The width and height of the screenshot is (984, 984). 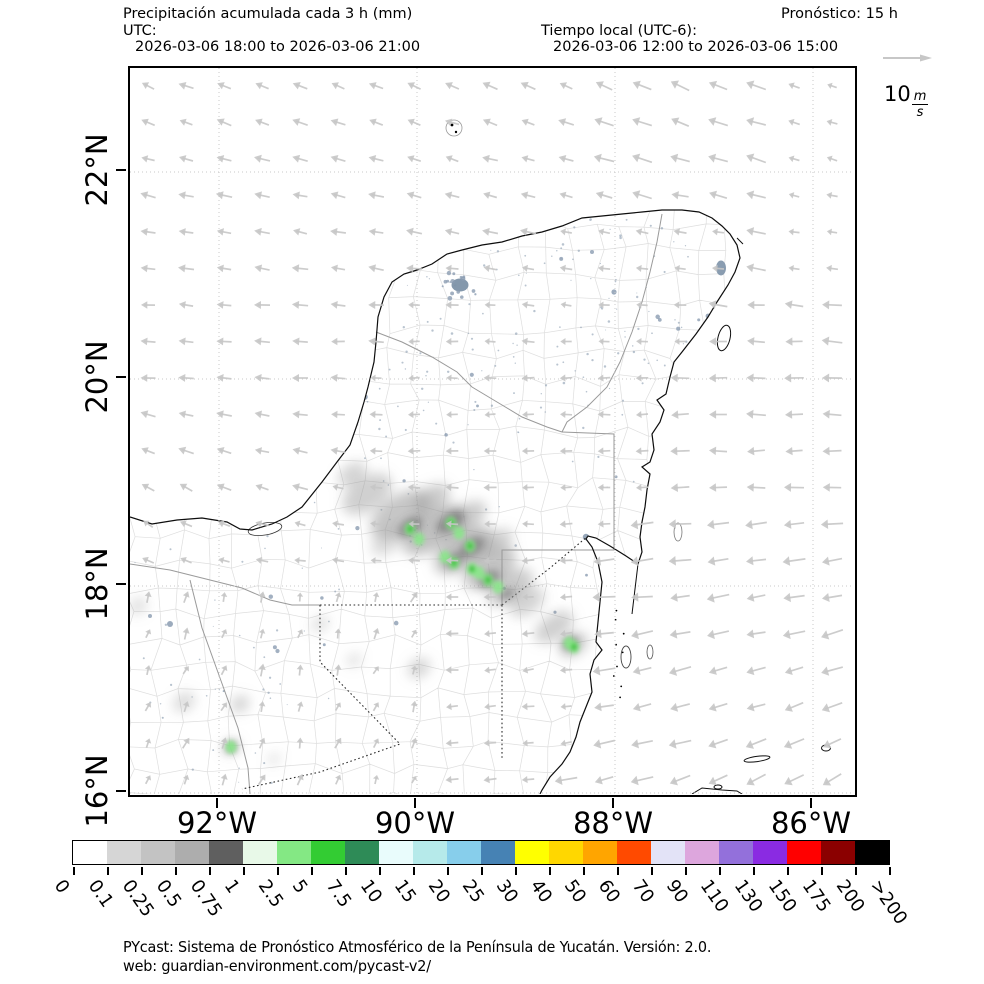 I want to click on utc-label: UTC:, so click(x=140, y=31).